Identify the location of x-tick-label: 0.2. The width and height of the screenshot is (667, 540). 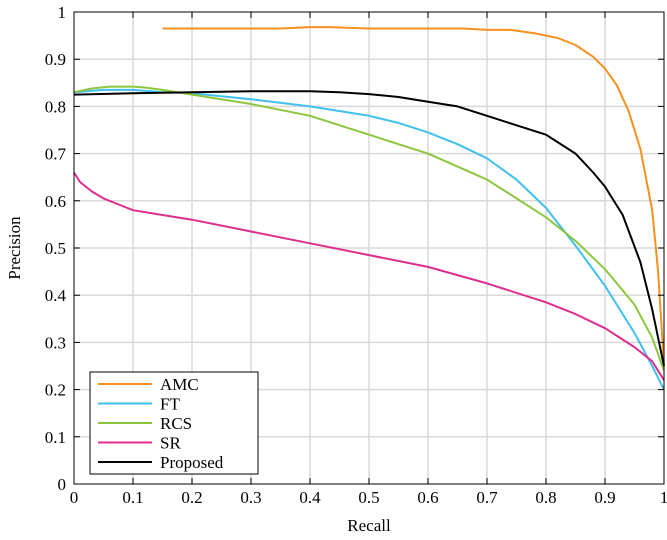
(191, 497).